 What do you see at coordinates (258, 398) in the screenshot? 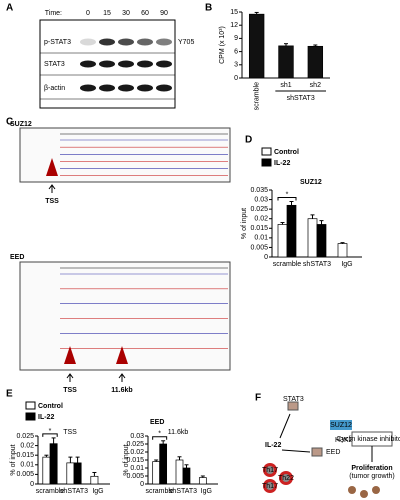
I see `panel-label: F` at bounding box center [258, 398].